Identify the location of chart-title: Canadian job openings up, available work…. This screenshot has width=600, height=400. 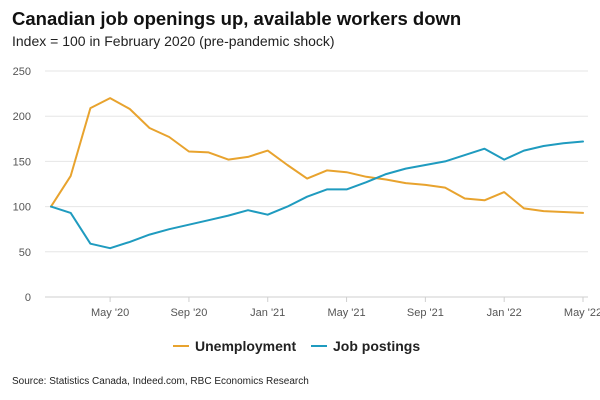
(237, 18).